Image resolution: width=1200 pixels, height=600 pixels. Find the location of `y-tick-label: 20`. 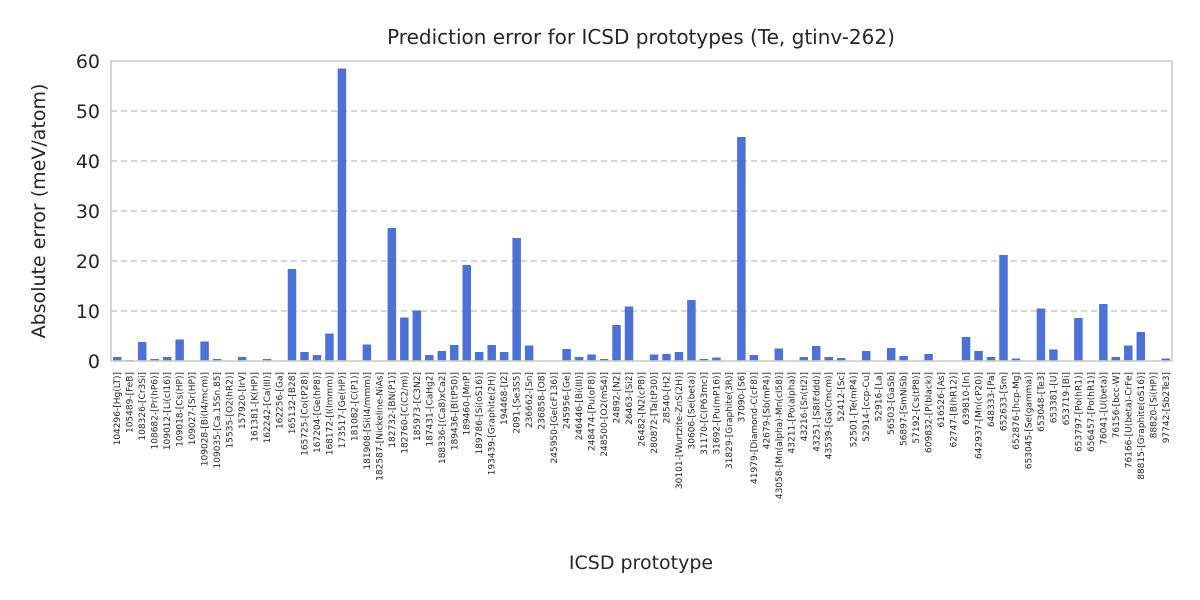

y-tick-label: 20 is located at coordinates (88, 262).